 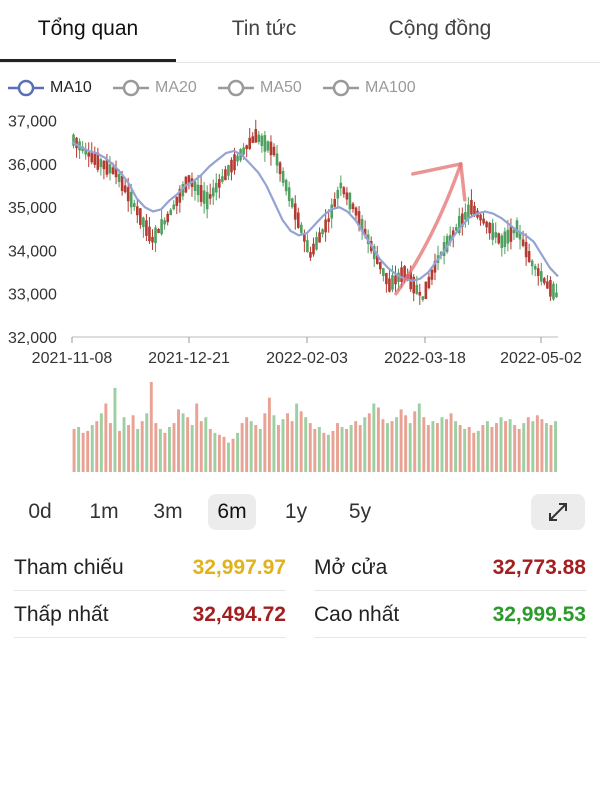 I want to click on legend-ma20: MA20, so click(x=155, y=88).